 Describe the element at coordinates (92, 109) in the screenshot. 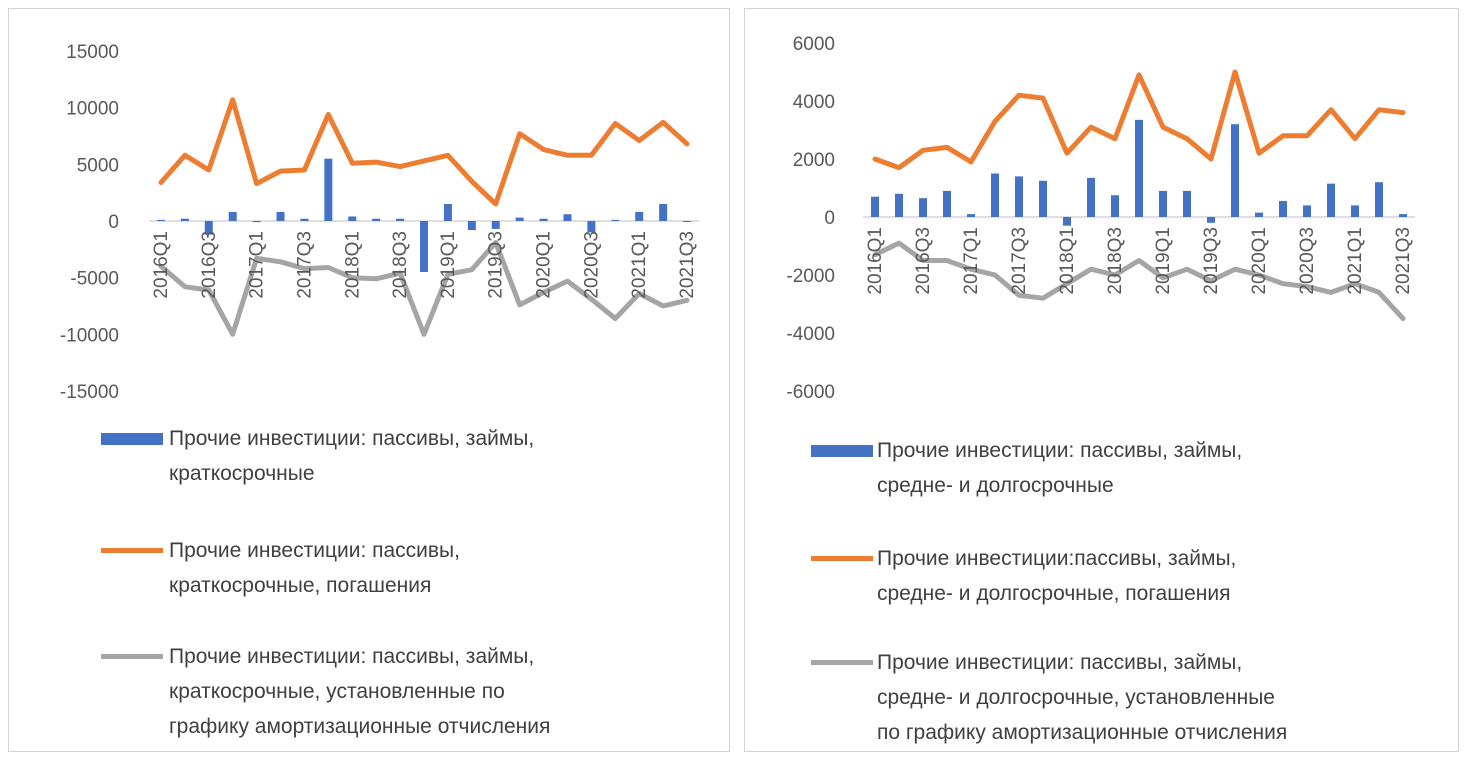

I see `y-tick-label: 10000` at that location.